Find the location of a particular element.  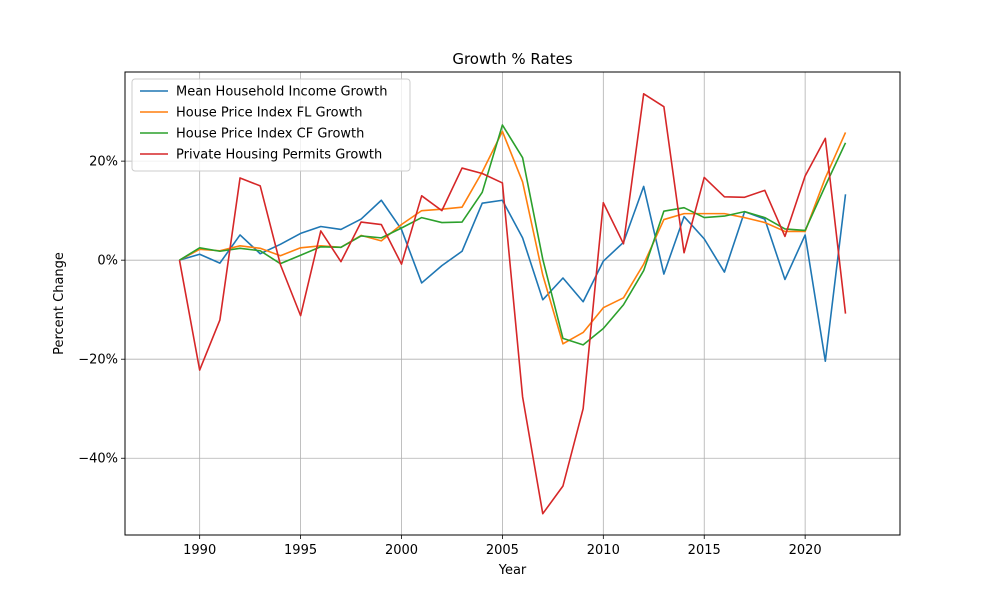

legend-label: Private Housing Permits Growth is located at coordinates (279, 155).